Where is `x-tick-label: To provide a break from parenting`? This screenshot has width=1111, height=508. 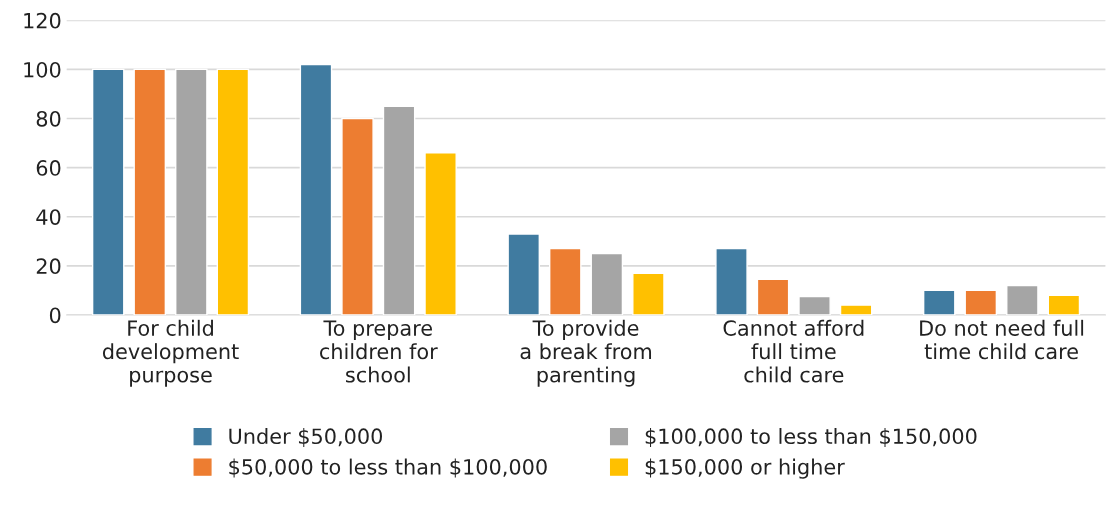
x-tick-label: To provide a break from parenting is located at coordinates (586, 353).